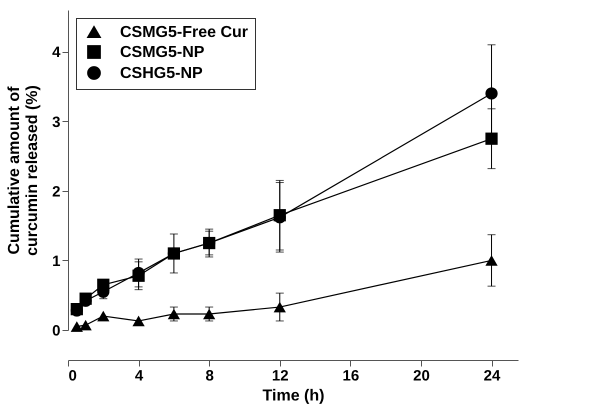 The image size is (589, 410). I want to click on x-tick-label: 12, so click(280, 376).